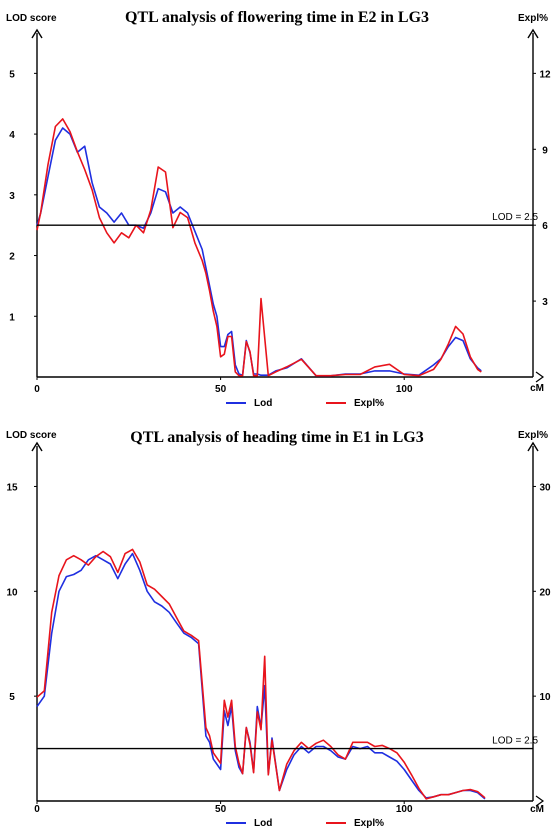 The width and height of the screenshot is (554, 831). What do you see at coordinates (545, 74) in the screenshot?
I see `y-tick-right-label: 12` at bounding box center [545, 74].